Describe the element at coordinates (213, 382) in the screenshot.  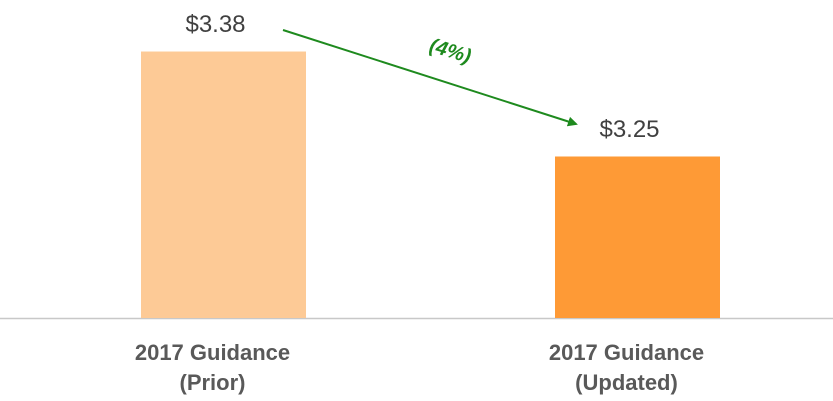
I see `x-tick-label: (Prior)` at that location.